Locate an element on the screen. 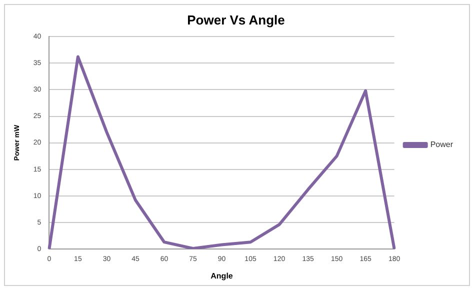 The width and height of the screenshot is (474, 290). x-axis-title: Angle is located at coordinates (222, 275).